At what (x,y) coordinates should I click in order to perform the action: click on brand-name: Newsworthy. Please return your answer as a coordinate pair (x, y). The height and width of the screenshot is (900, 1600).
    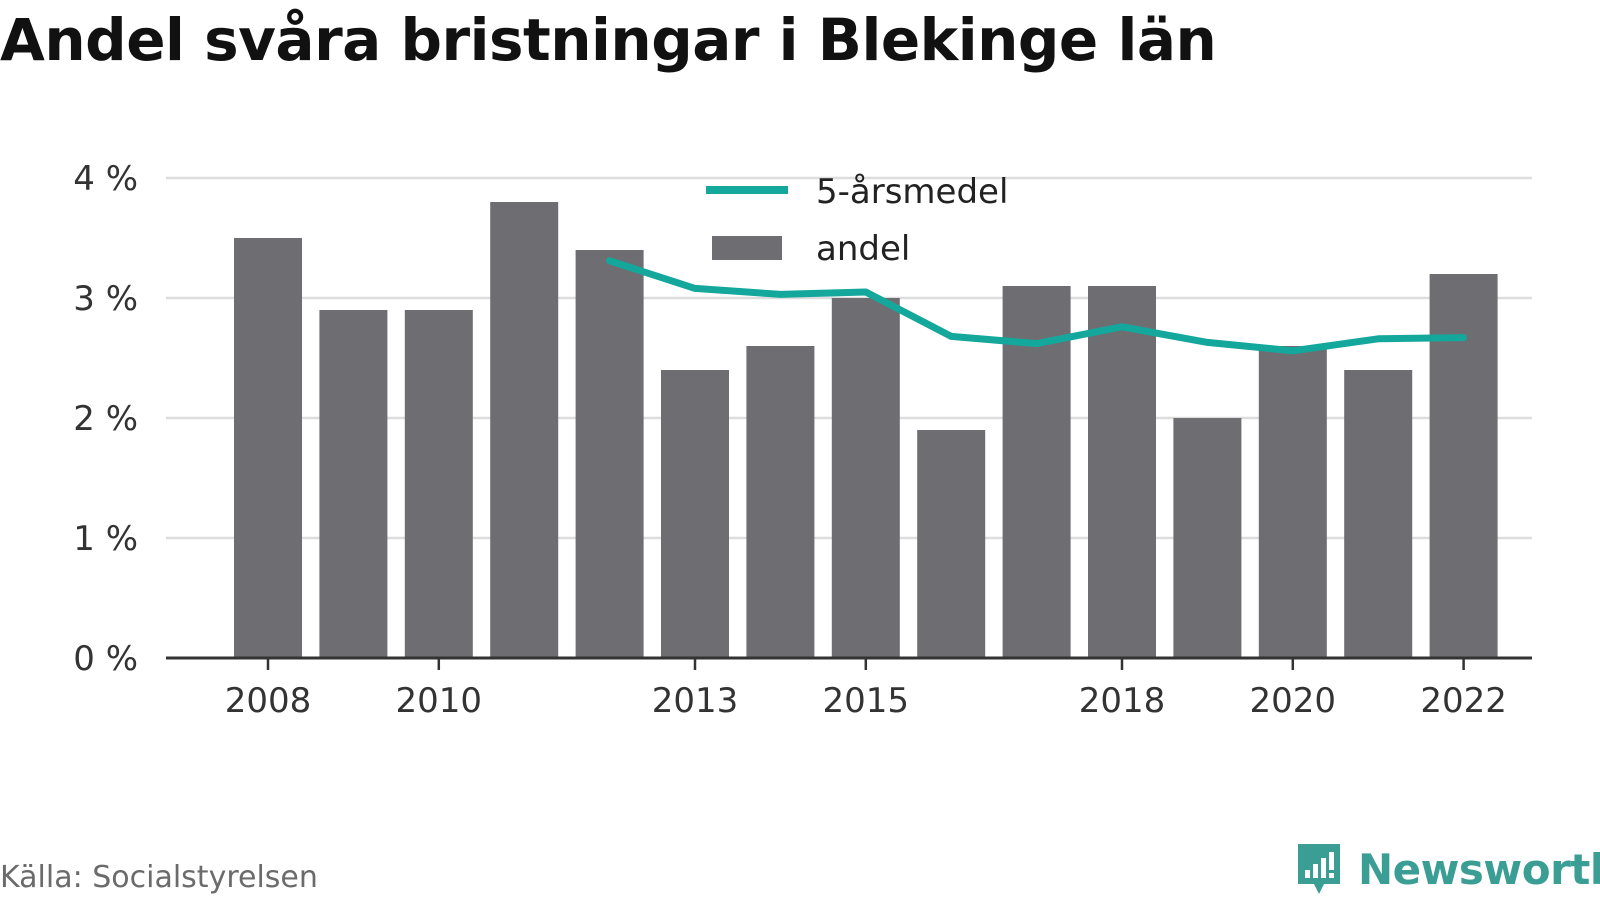
    Looking at the image, I should click on (1479, 869).